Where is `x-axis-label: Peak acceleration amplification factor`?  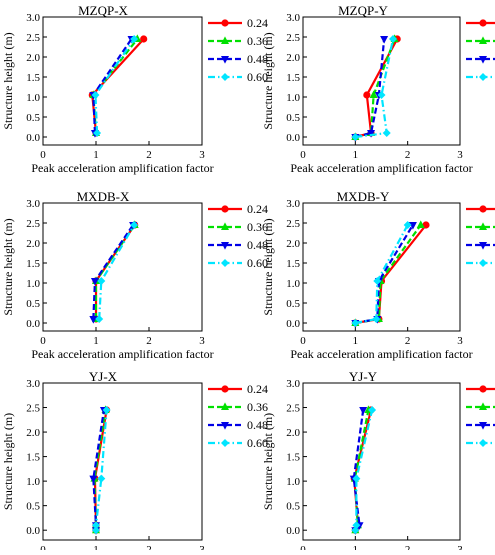 x-axis-label: Peak acceleration amplification factor is located at coordinates (381, 354).